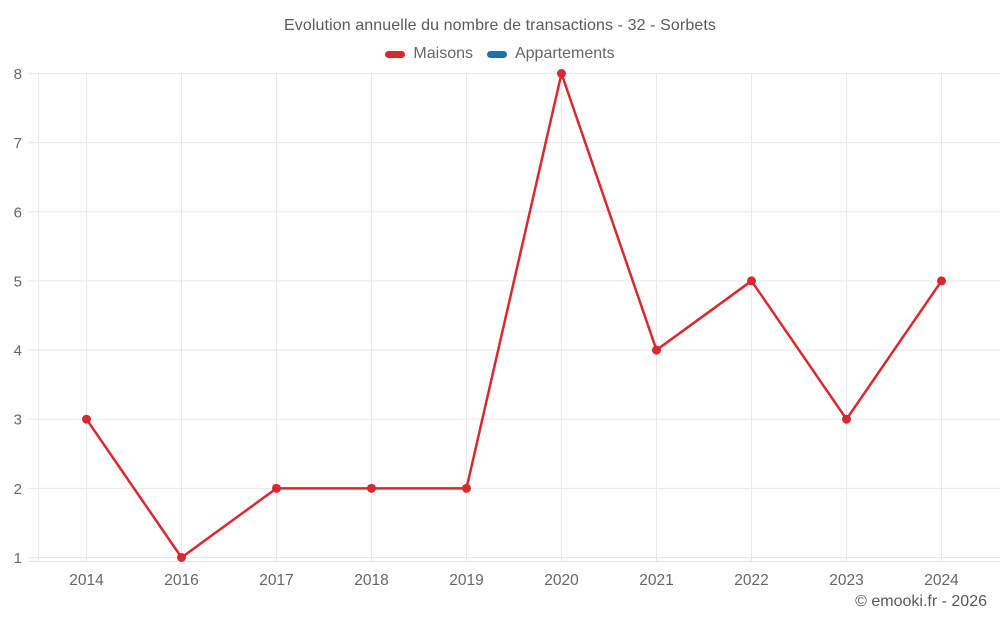  I want to click on x-tick-label: 2016, so click(181, 580).